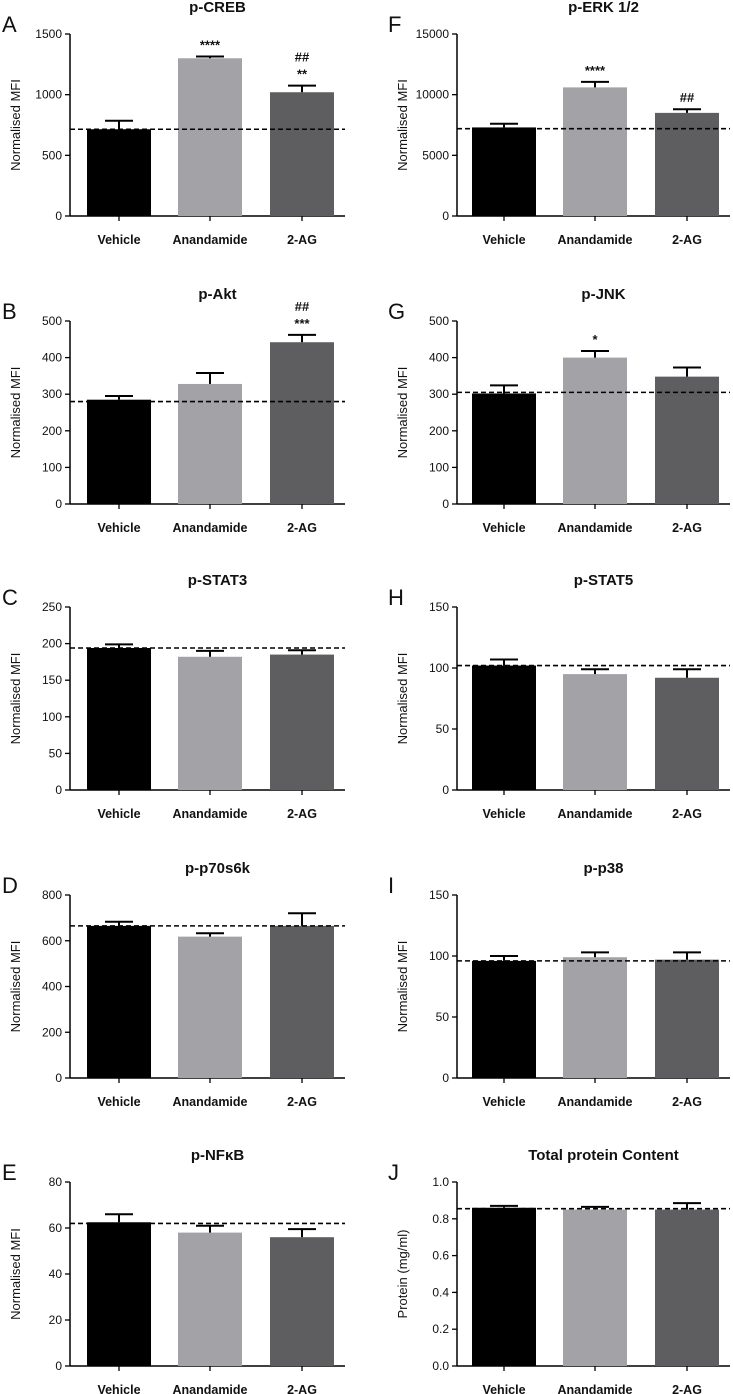 This screenshot has width=733, height=1394. I want to click on y-tick-label: 80, so click(56, 1182).